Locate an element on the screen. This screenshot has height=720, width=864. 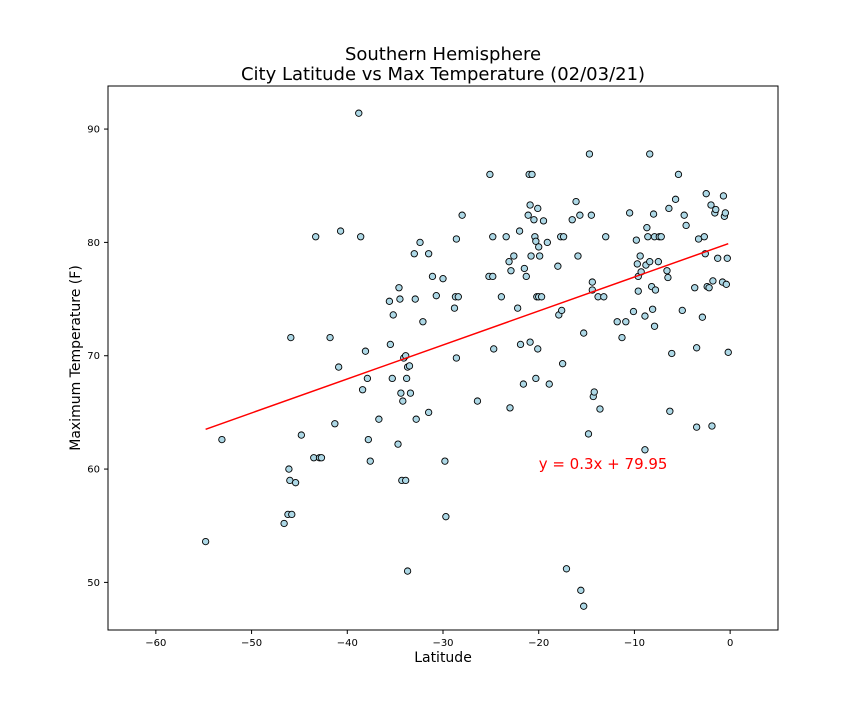
chart-title-line-1: Southern Hemisphere is located at coordinates (443, 54).